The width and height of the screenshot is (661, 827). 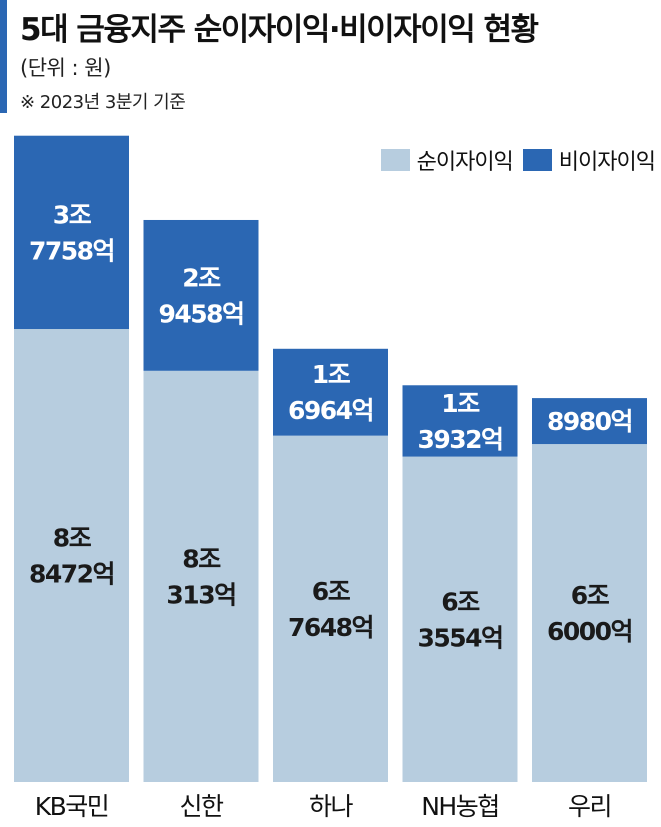 I want to click on value-label-non-interest-4: 8980억, so click(x=589, y=421).